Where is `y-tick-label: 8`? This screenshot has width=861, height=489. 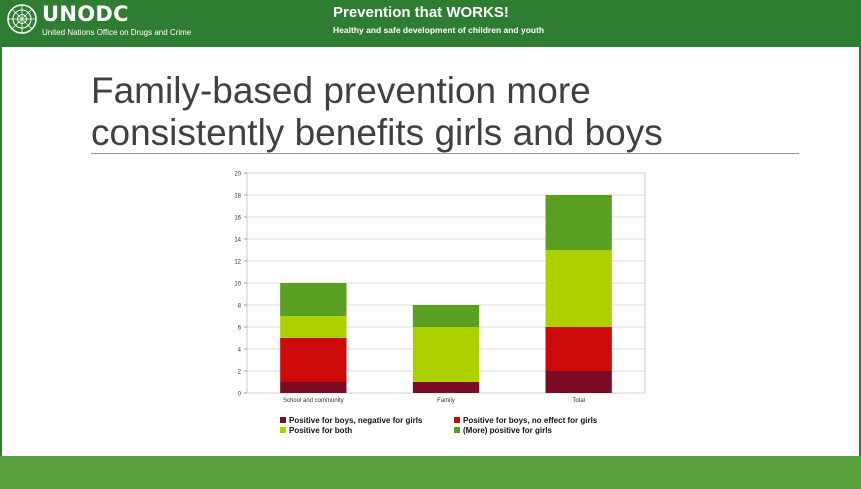 y-tick-label: 8 is located at coordinates (240, 307).